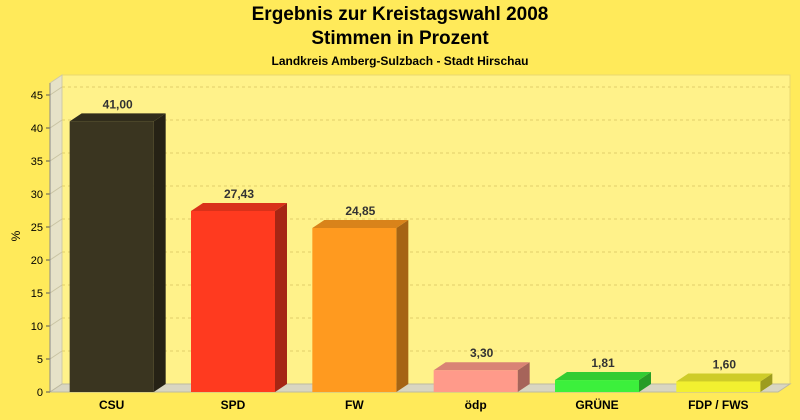 The width and height of the screenshot is (800, 420). Describe the element at coordinates (40, 393) in the screenshot. I see `y-tick-label: 0` at that location.